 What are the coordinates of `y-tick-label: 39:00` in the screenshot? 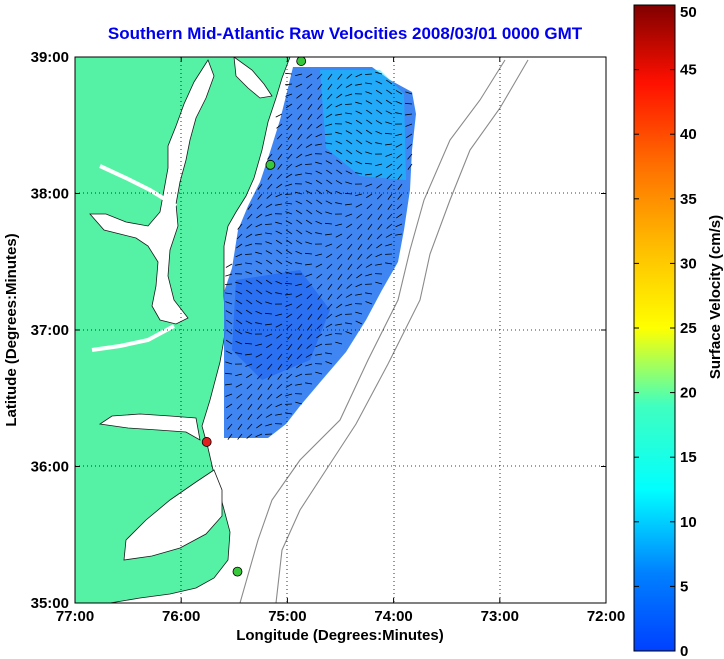 It's located at (50, 57).